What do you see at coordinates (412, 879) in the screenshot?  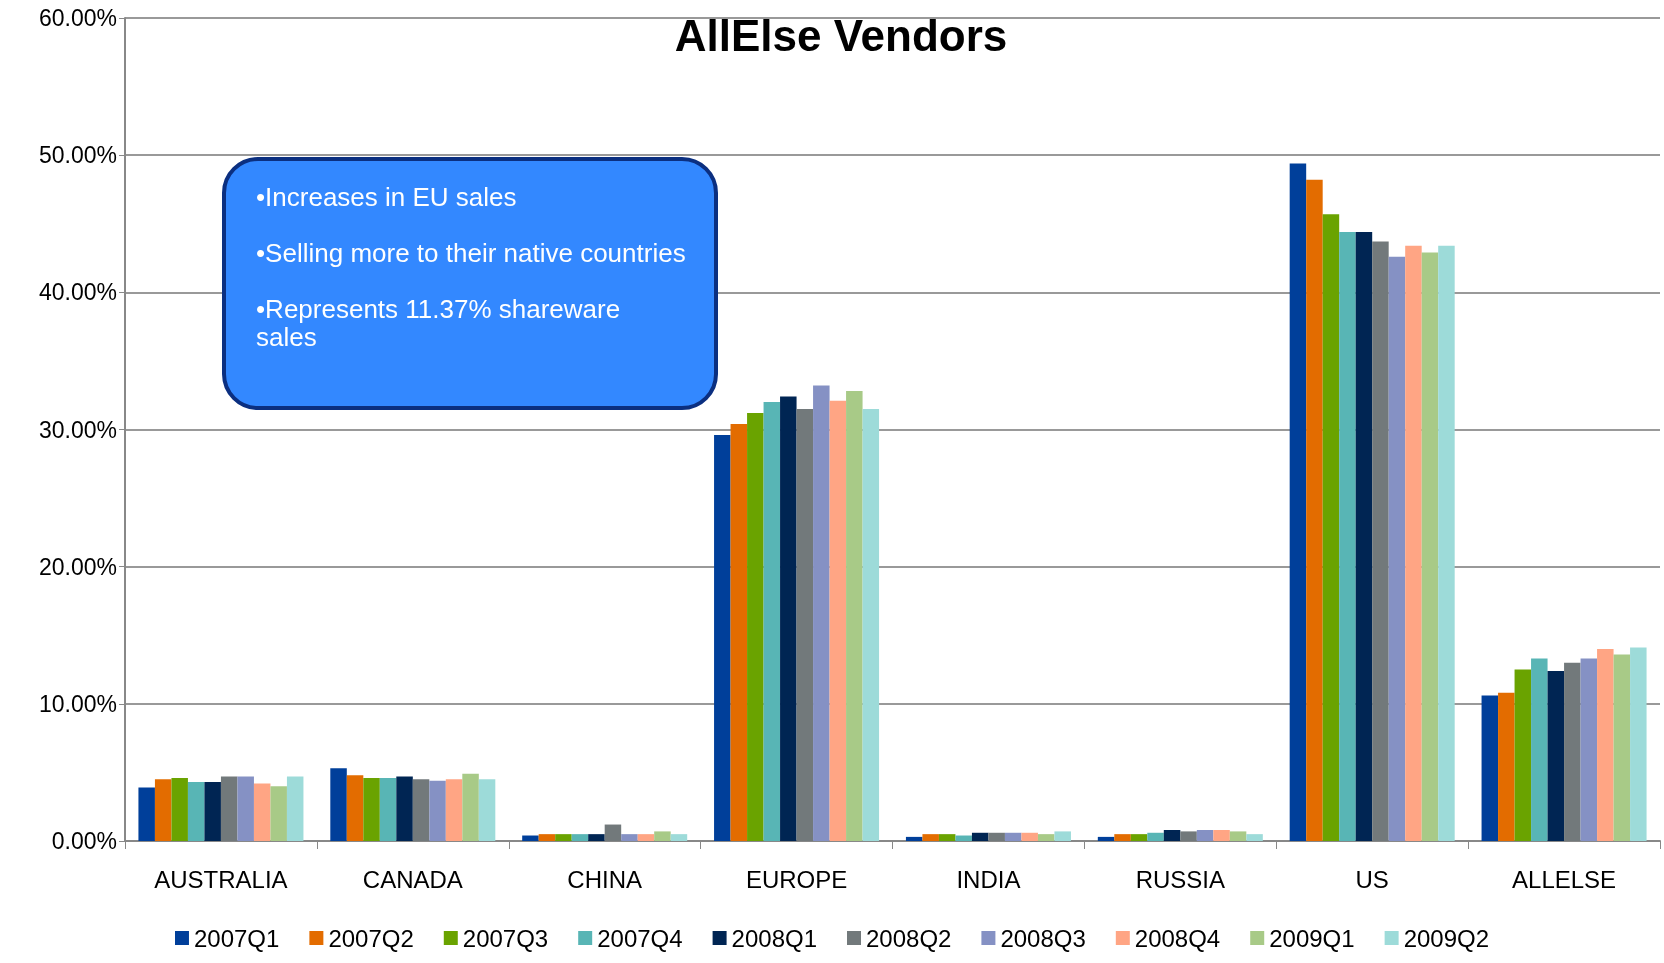 I see `x-tick-label: CANADA` at bounding box center [412, 879].